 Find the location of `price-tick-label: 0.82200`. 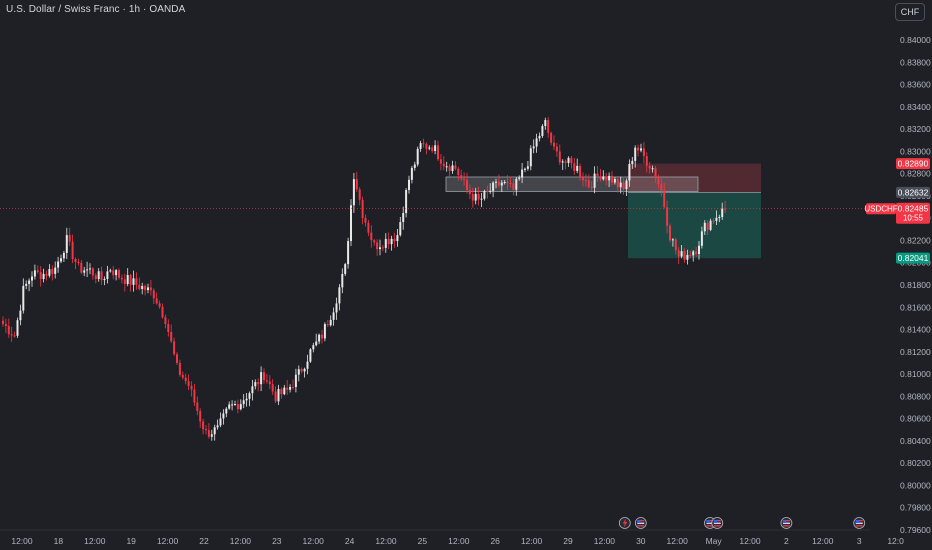

price-tick-label: 0.82200 is located at coordinates (915, 240).